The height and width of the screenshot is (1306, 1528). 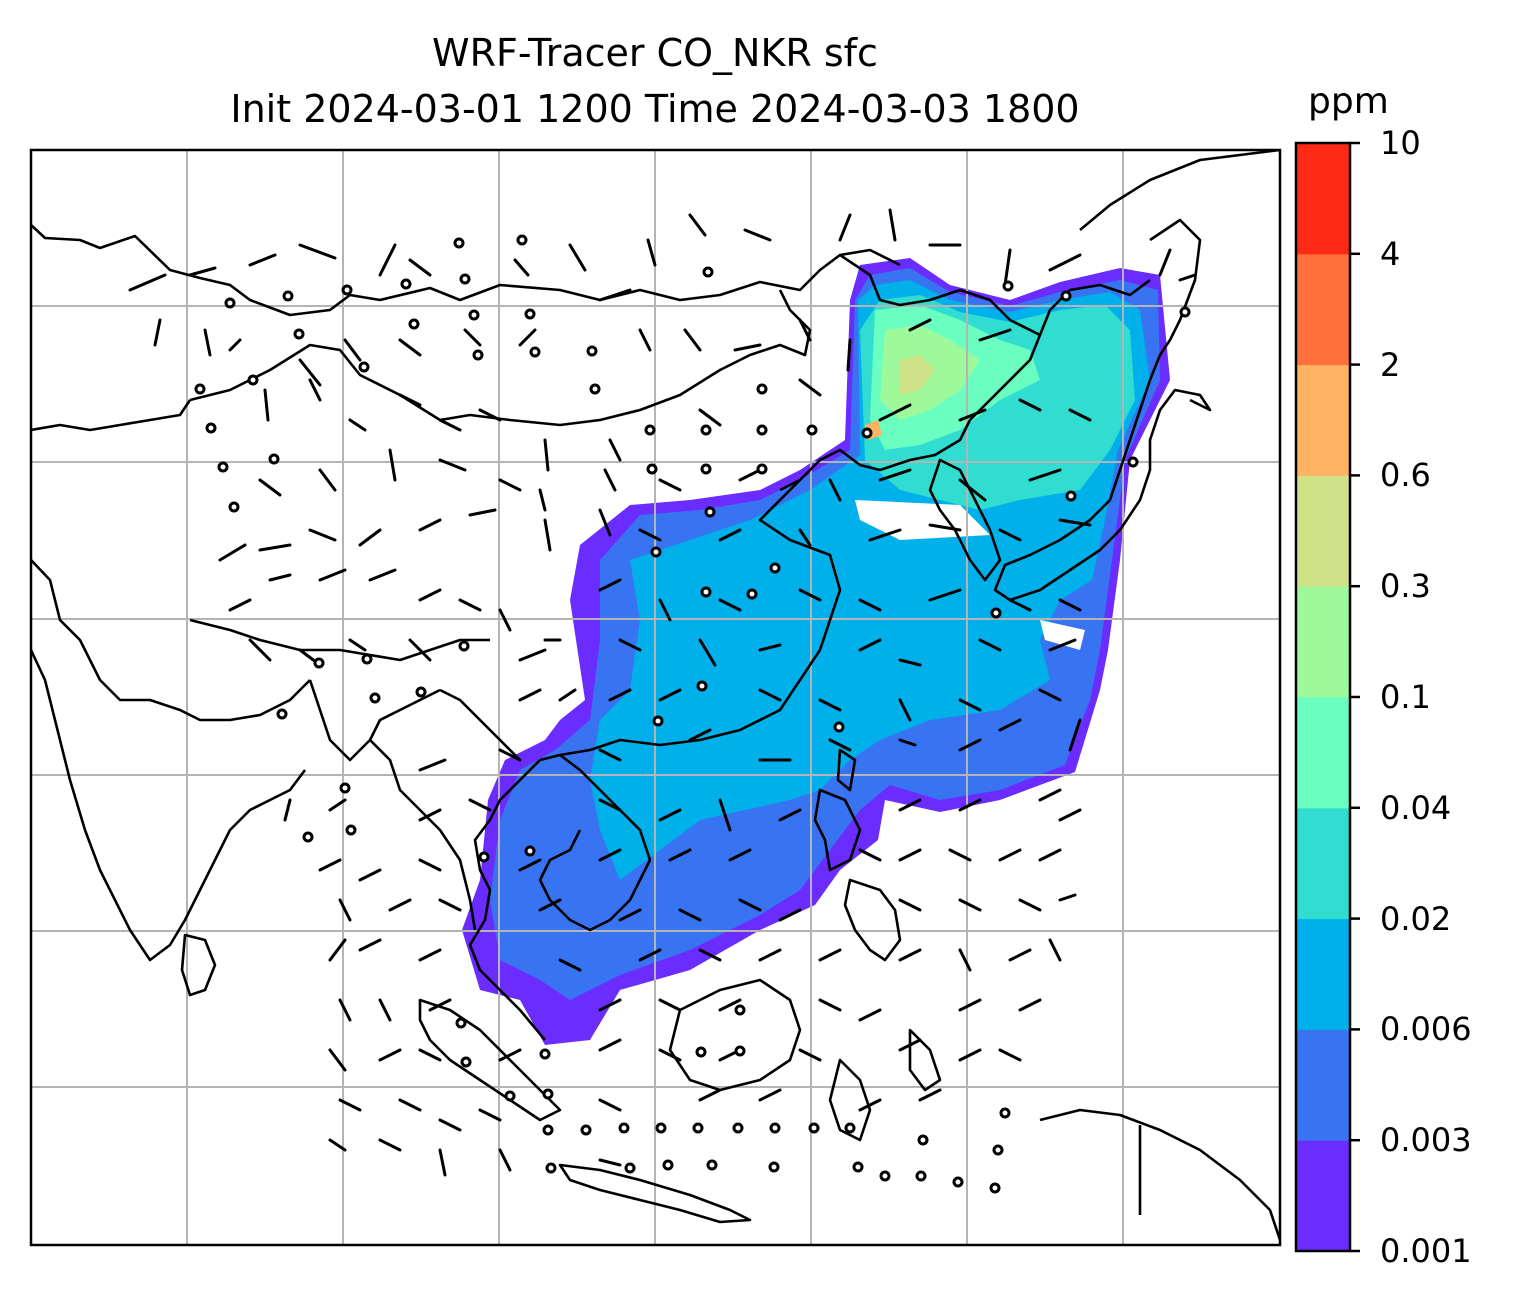 What do you see at coordinates (1348, 101) in the screenshot?
I see `colorbar-unit: ppm` at bounding box center [1348, 101].